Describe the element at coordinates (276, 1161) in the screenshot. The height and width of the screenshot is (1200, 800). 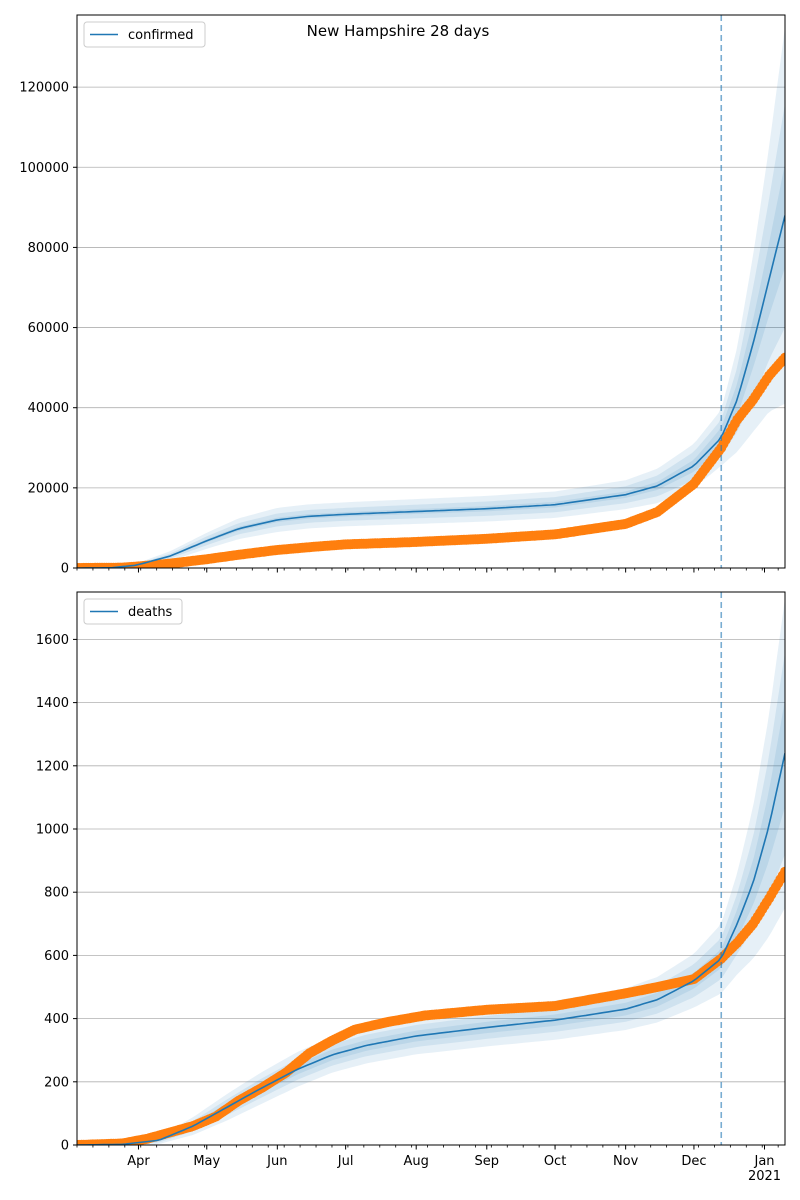
I see `x-tick-label: Jun` at that location.